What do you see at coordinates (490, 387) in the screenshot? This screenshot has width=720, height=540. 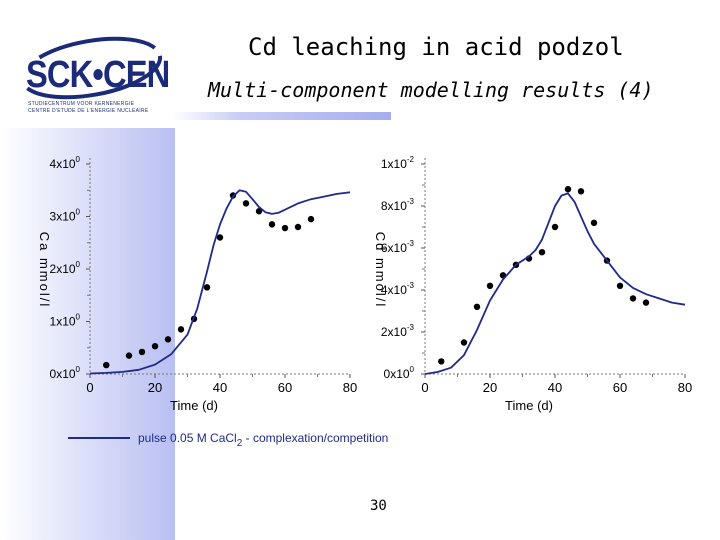 I see `cd-x-tick-label: 20` at bounding box center [490, 387].